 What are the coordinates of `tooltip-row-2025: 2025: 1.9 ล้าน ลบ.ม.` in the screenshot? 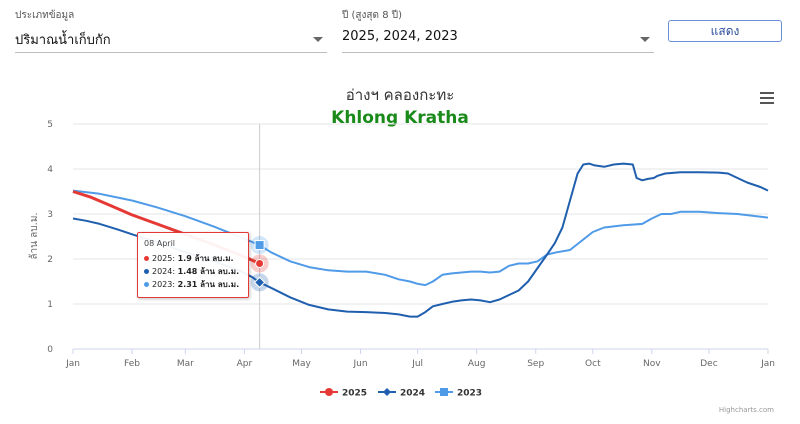 It's located at (189, 258).